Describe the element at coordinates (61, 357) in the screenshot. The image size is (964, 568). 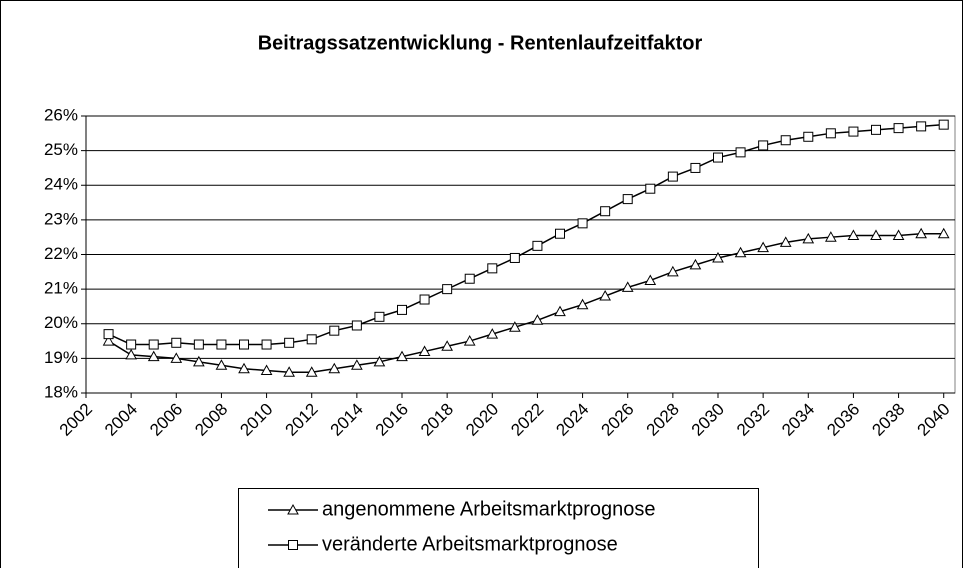
I see `y-tick-label: 19%` at that location.